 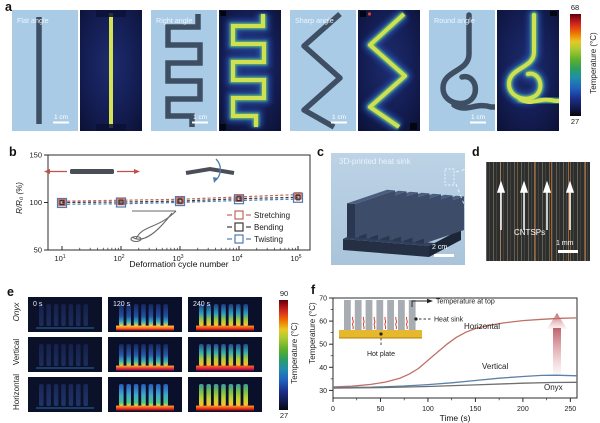 What do you see at coordinates (10, 292) in the screenshot?
I see `panel-e-label: e` at bounding box center [10, 292].